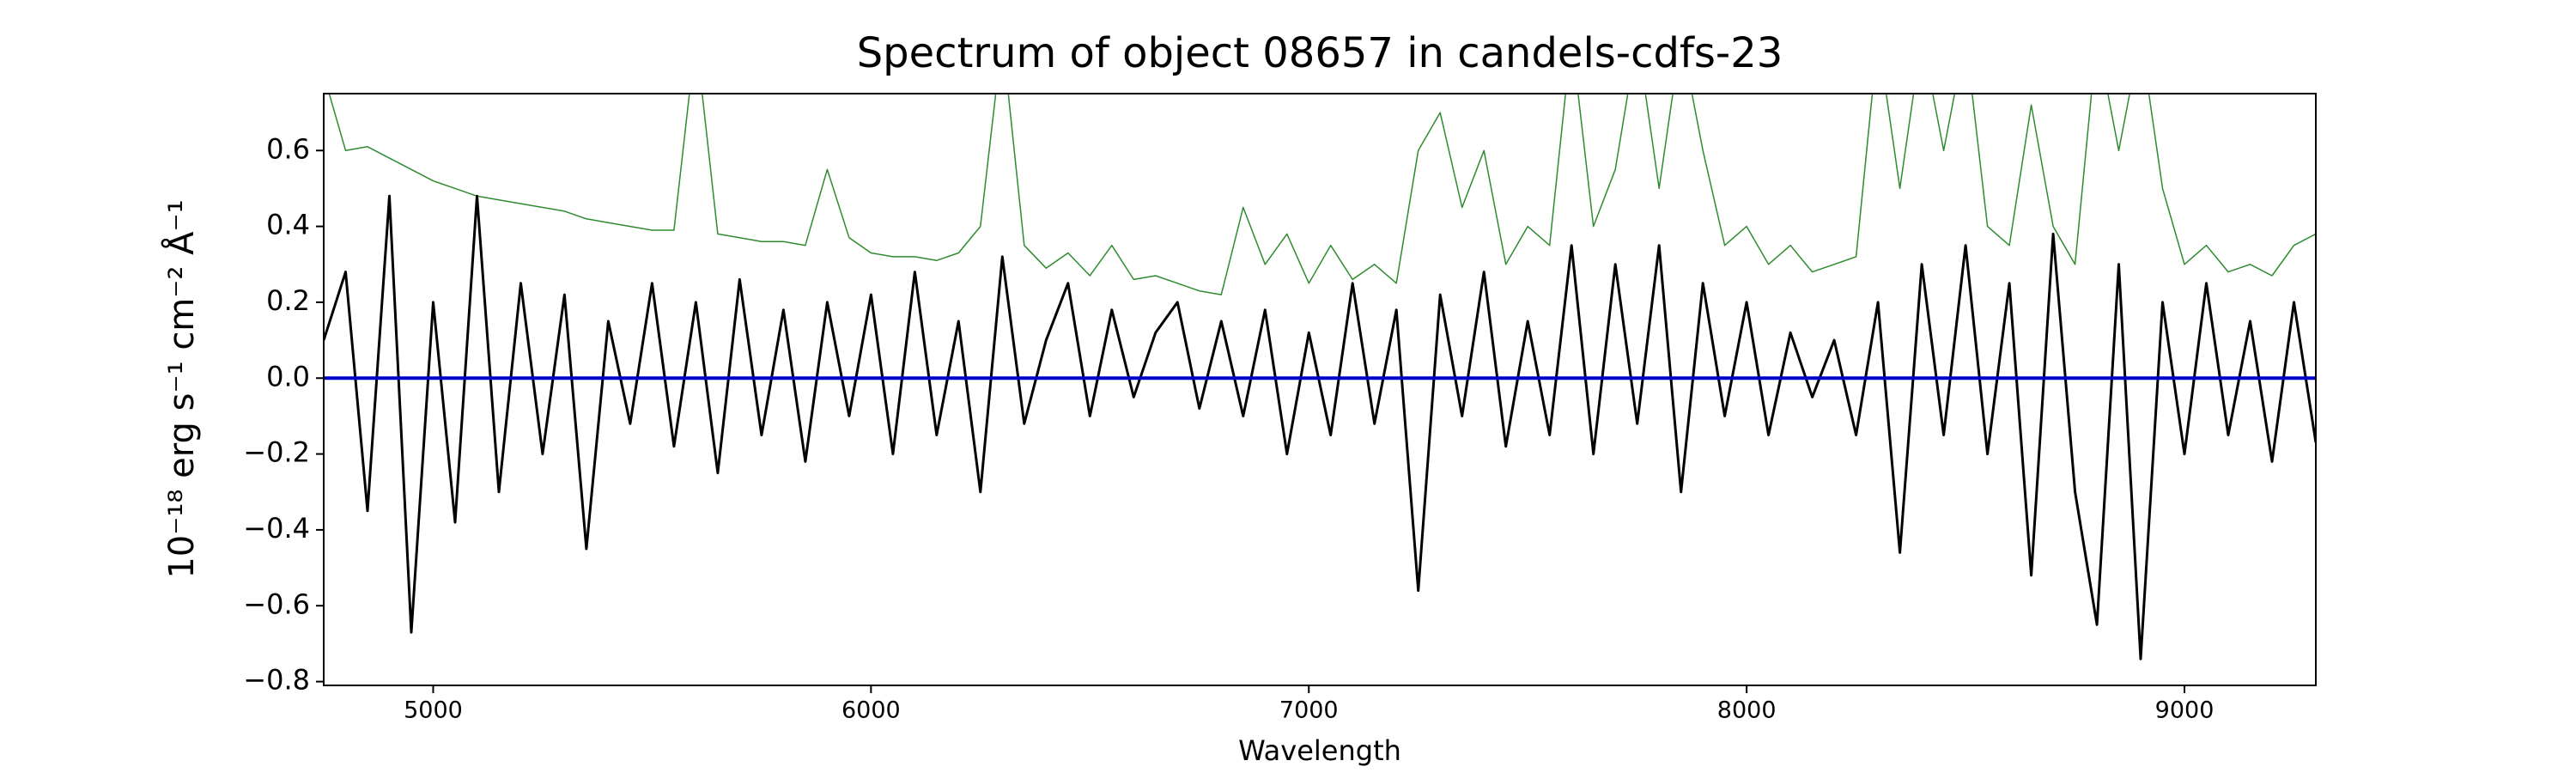  Describe the element at coordinates (276, 603) in the screenshot. I see `y-tick-label: −0.6` at that location.